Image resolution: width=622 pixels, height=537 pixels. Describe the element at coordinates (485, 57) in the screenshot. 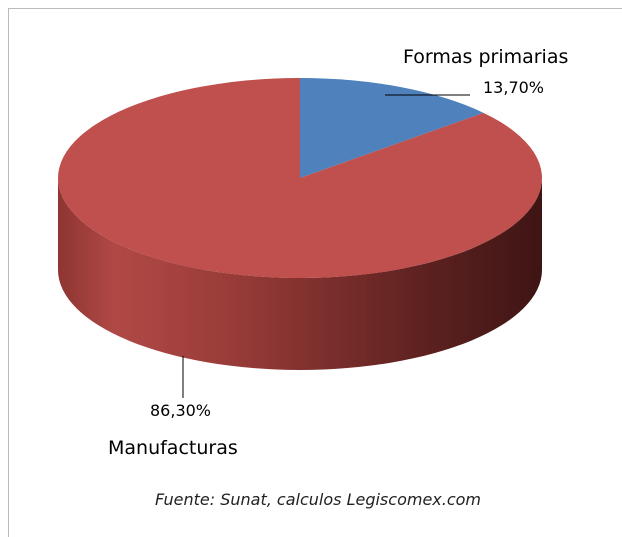

I see `slice-label: Formas primarias` at that location.